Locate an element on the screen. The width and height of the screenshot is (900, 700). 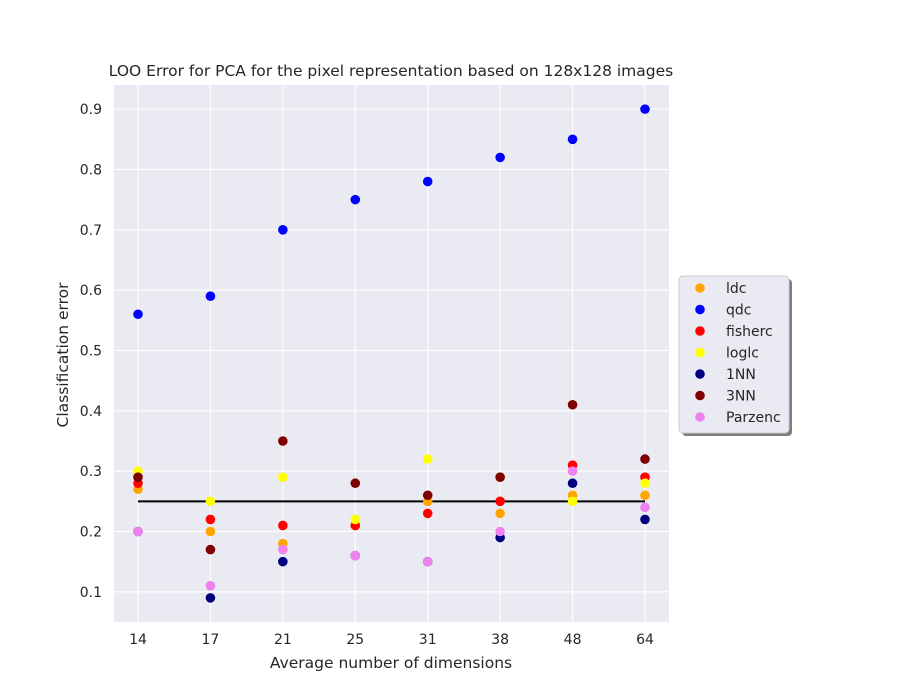
x-tick-label: 48 is located at coordinates (573, 640).